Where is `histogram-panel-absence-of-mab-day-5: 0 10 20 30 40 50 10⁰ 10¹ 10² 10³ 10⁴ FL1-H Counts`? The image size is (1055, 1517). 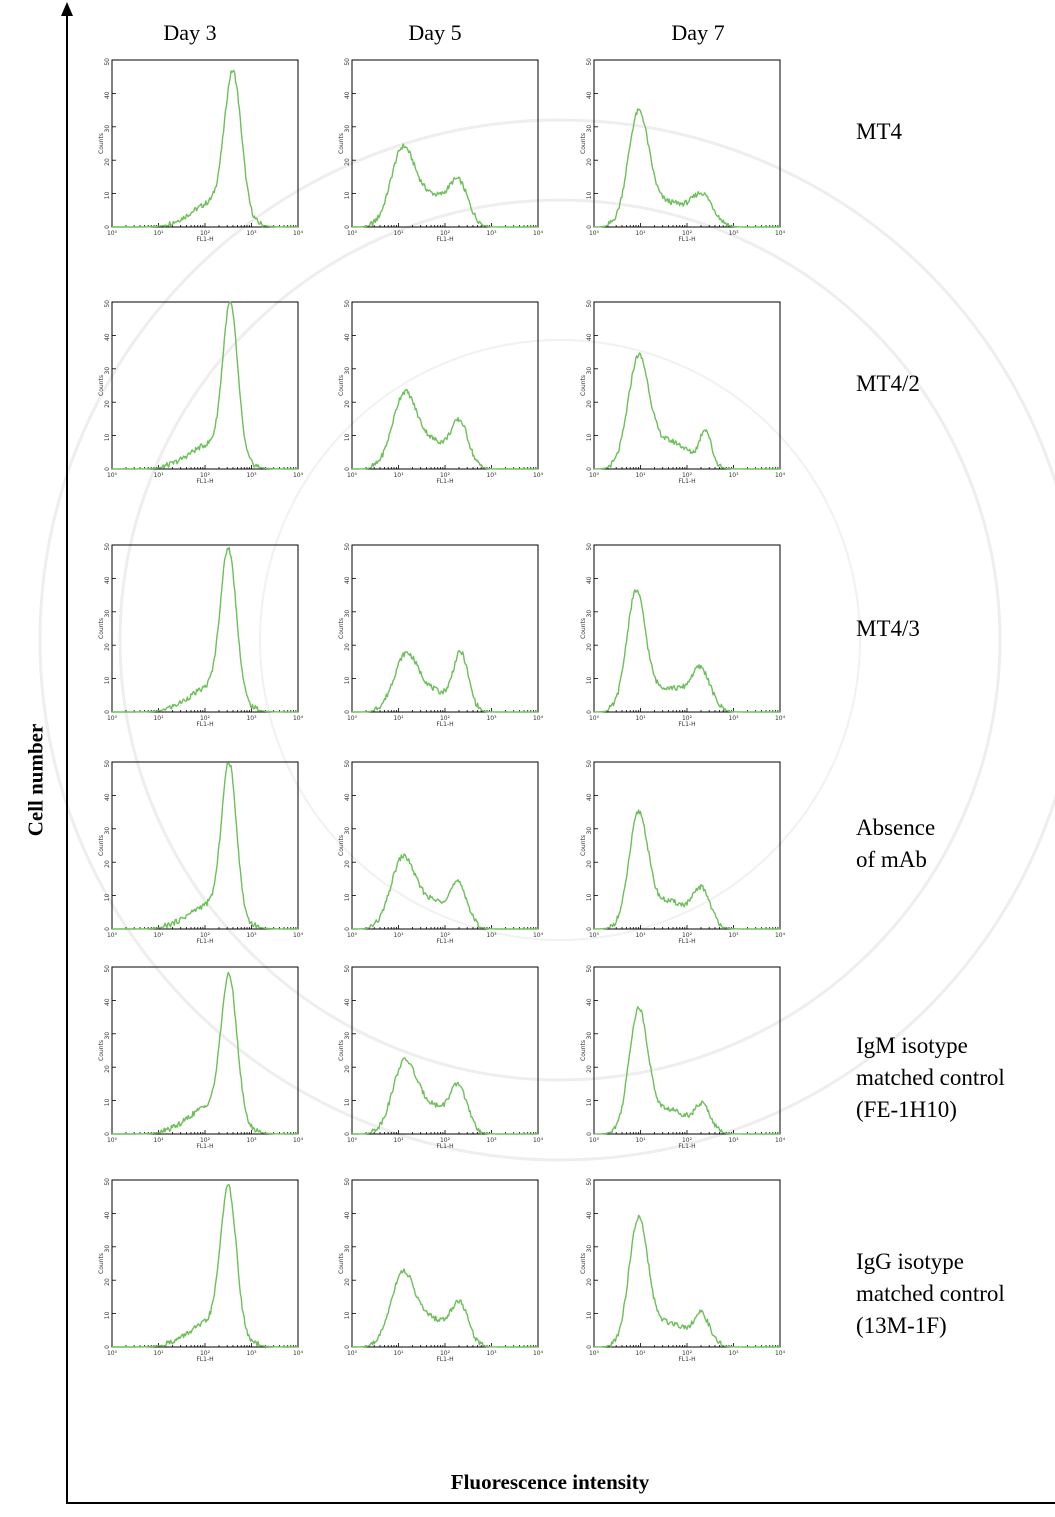 histogram-panel-absence-of-mab-day-5: 0 10 20 30 40 50 10⁰ 10¹ 10² 10³ 10⁴ FL1-H Counts is located at coordinates (441, 852).